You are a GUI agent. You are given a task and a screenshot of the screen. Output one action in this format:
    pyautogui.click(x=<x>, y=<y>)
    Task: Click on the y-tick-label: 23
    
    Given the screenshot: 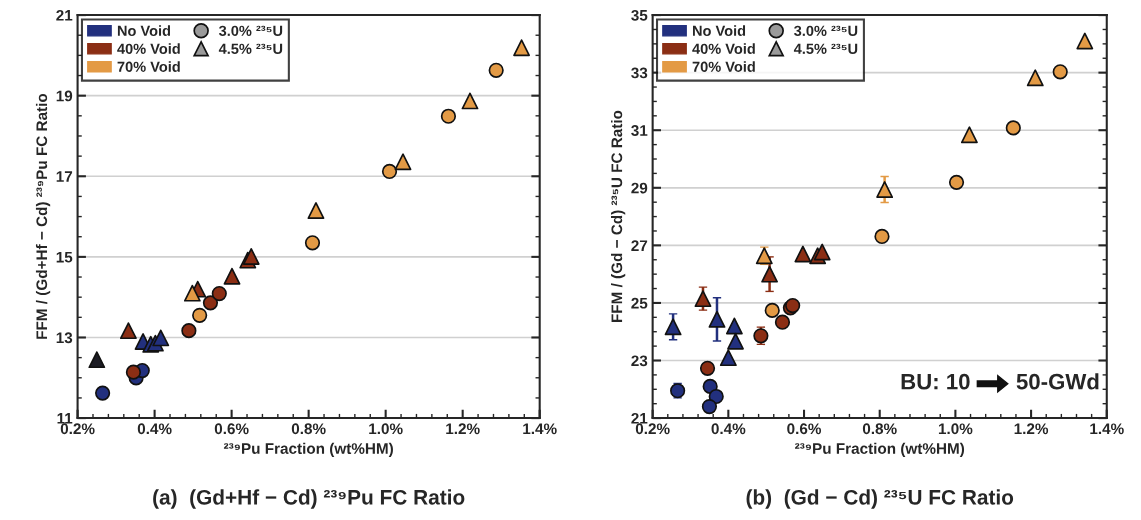 What is the action you would take?
    pyautogui.click(x=639, y=361)
    